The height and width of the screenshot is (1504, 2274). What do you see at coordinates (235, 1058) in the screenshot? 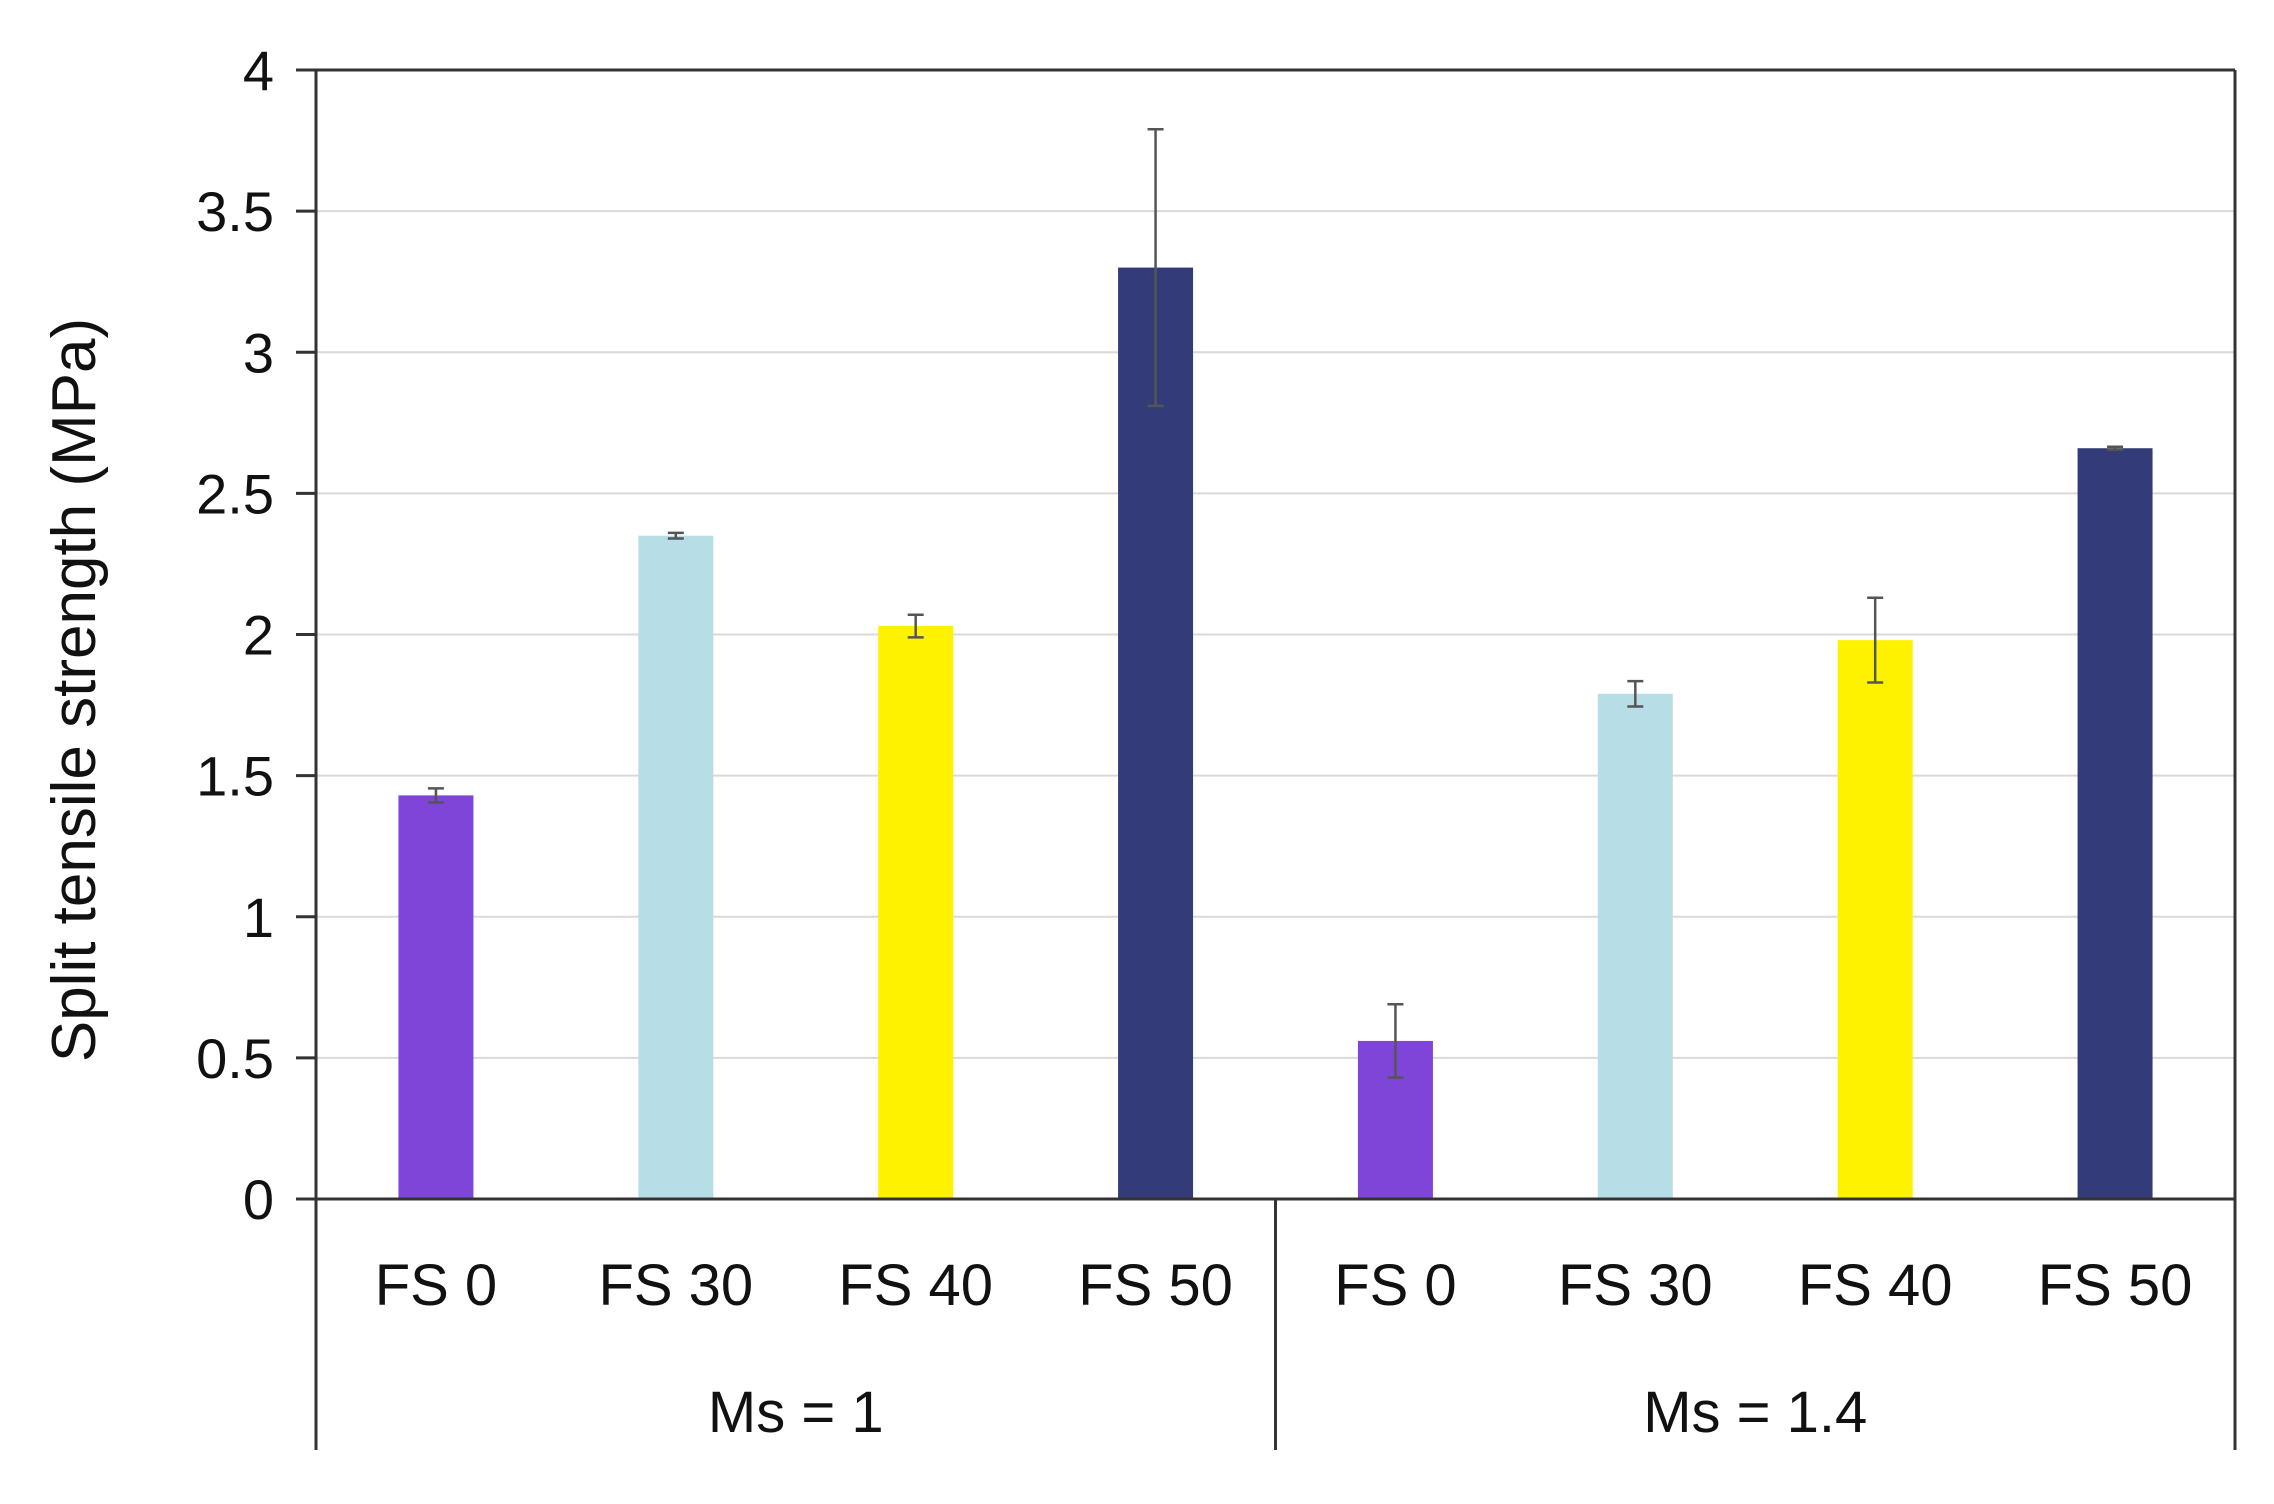
I see `y-tick-label: 0.5` at bounding box center [235, 1058].